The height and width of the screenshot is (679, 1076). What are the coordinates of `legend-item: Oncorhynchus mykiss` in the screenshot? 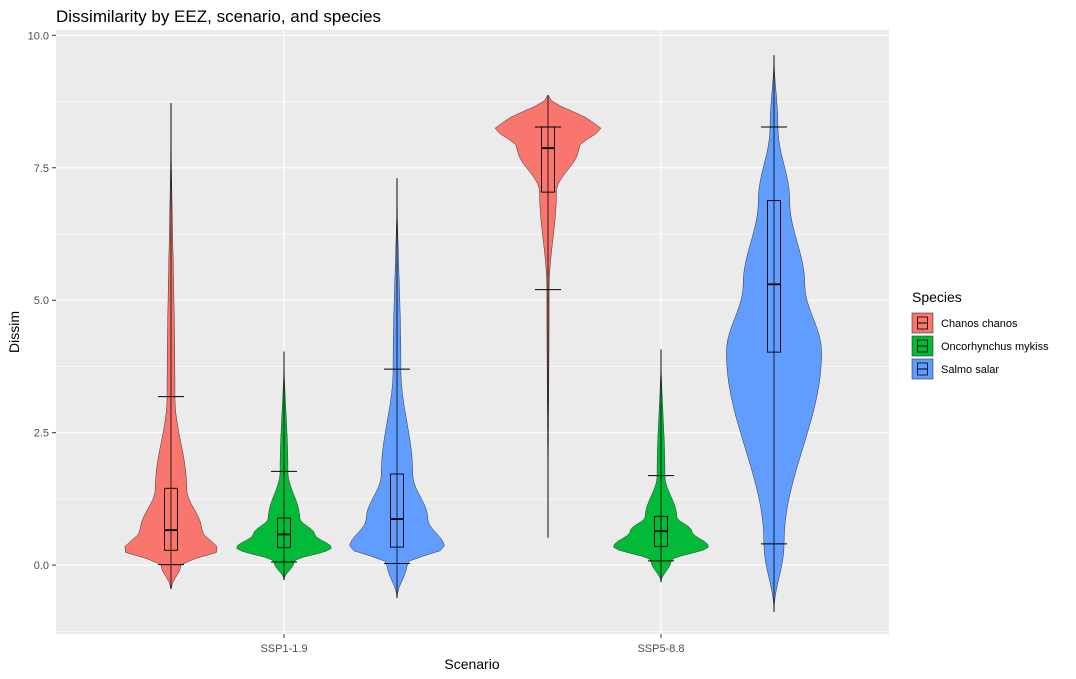 It's located at (980, 346).